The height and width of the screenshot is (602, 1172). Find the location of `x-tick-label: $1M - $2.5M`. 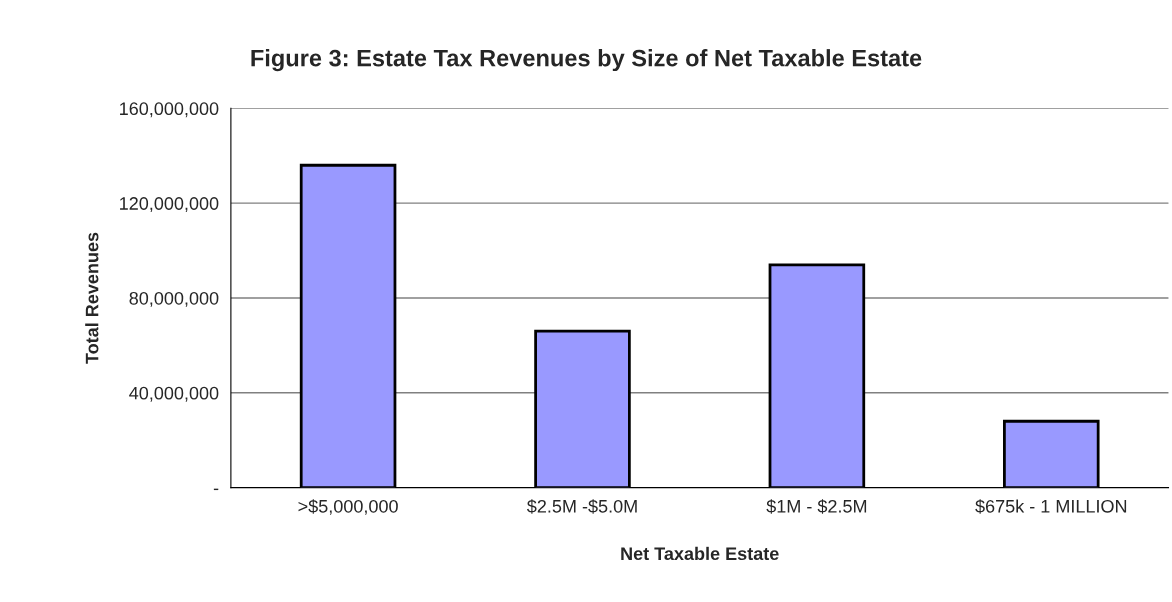

x-tick-label: $1M - $2.5M is located at coordinates (816, 506).